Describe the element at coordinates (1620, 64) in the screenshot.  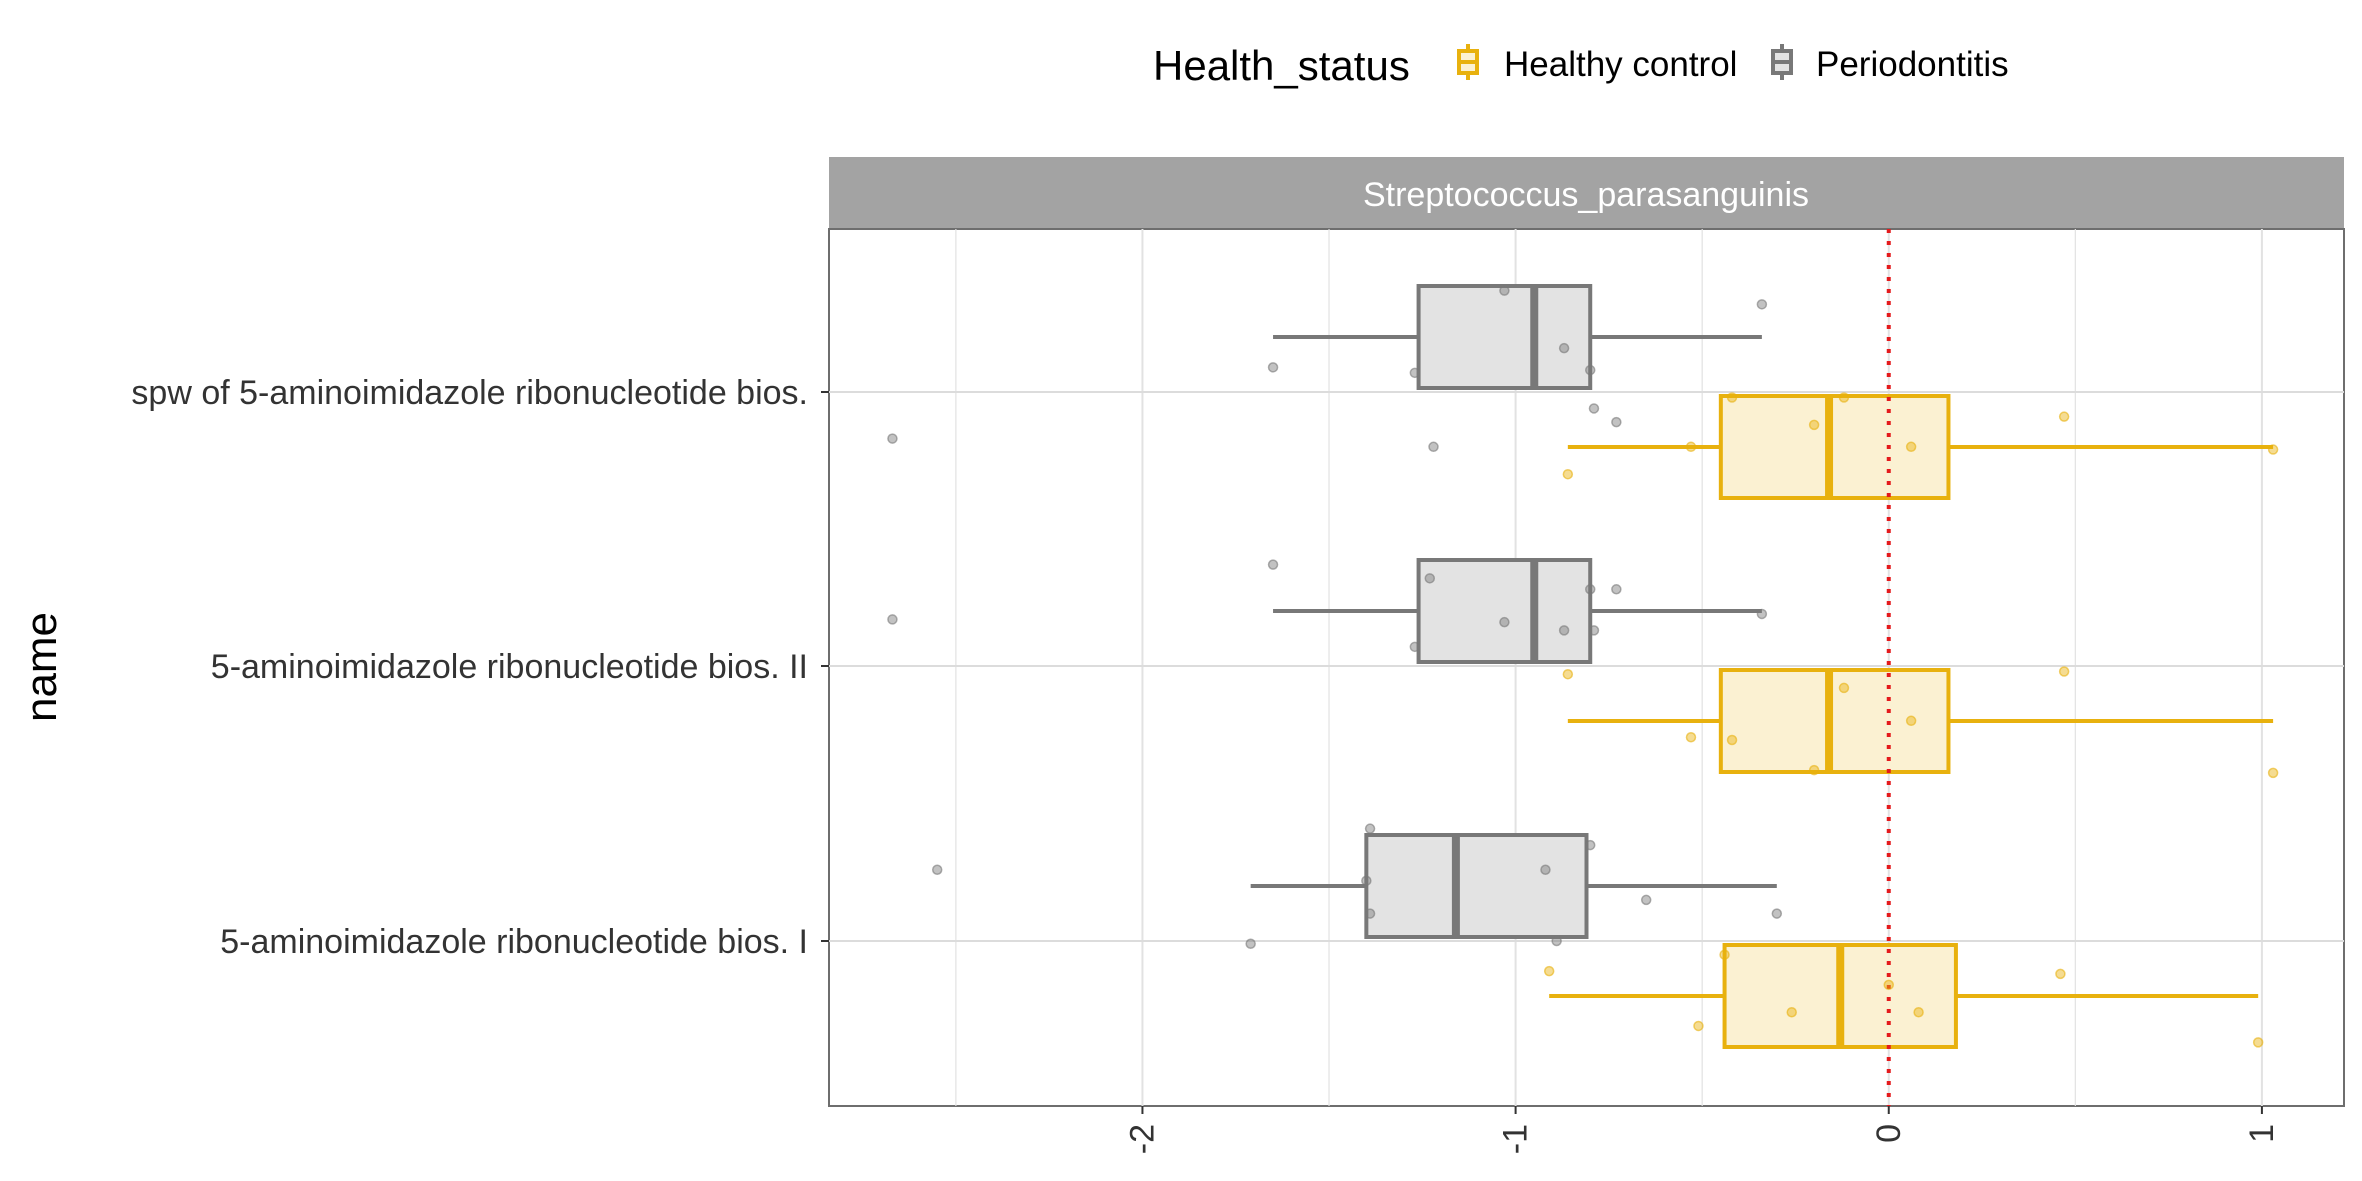
I see `legend-label-healthy-control: Healthy control` at that location.